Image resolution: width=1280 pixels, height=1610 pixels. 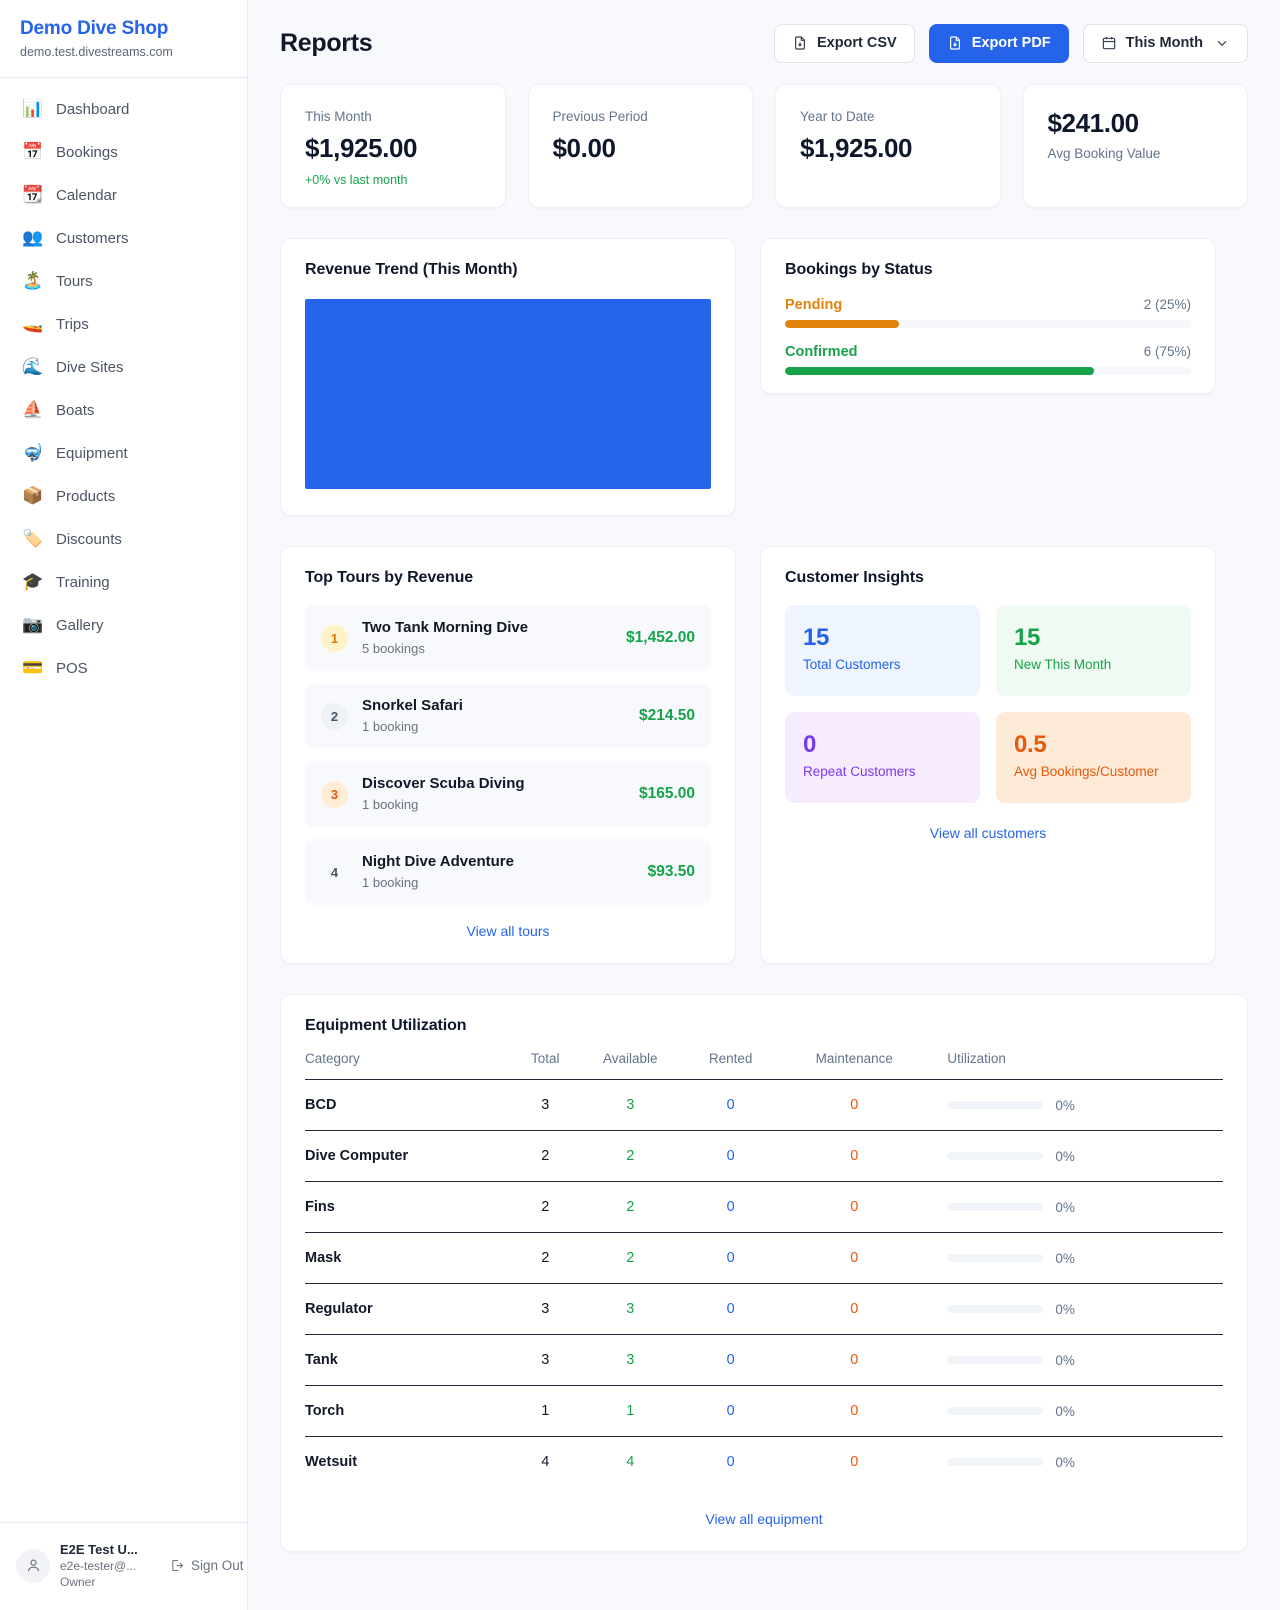 What do you see at coordinates (640, 146) in the screenshot?
I see `kpi-card: Previous Period $0.00` at bounding box center [640, 146].